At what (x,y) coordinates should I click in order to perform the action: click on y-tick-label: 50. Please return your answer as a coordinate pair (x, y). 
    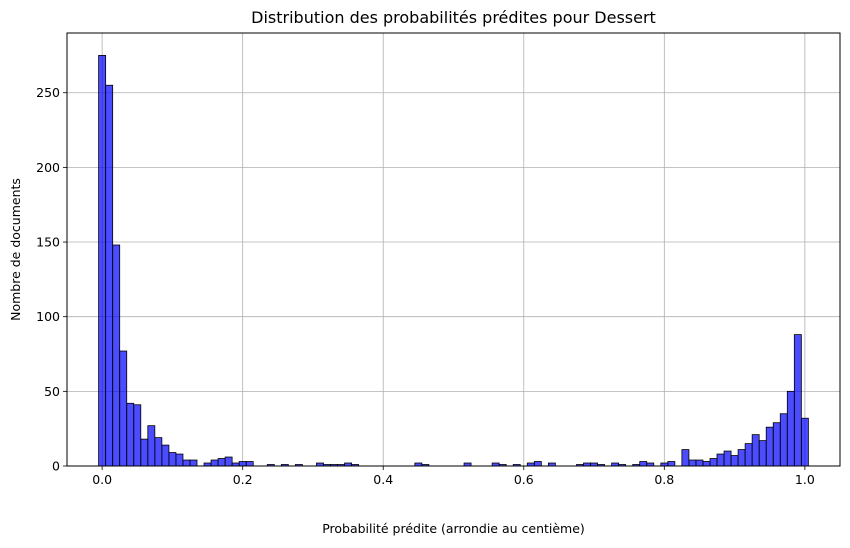
    Looking at the image, I should click on (52, 391).